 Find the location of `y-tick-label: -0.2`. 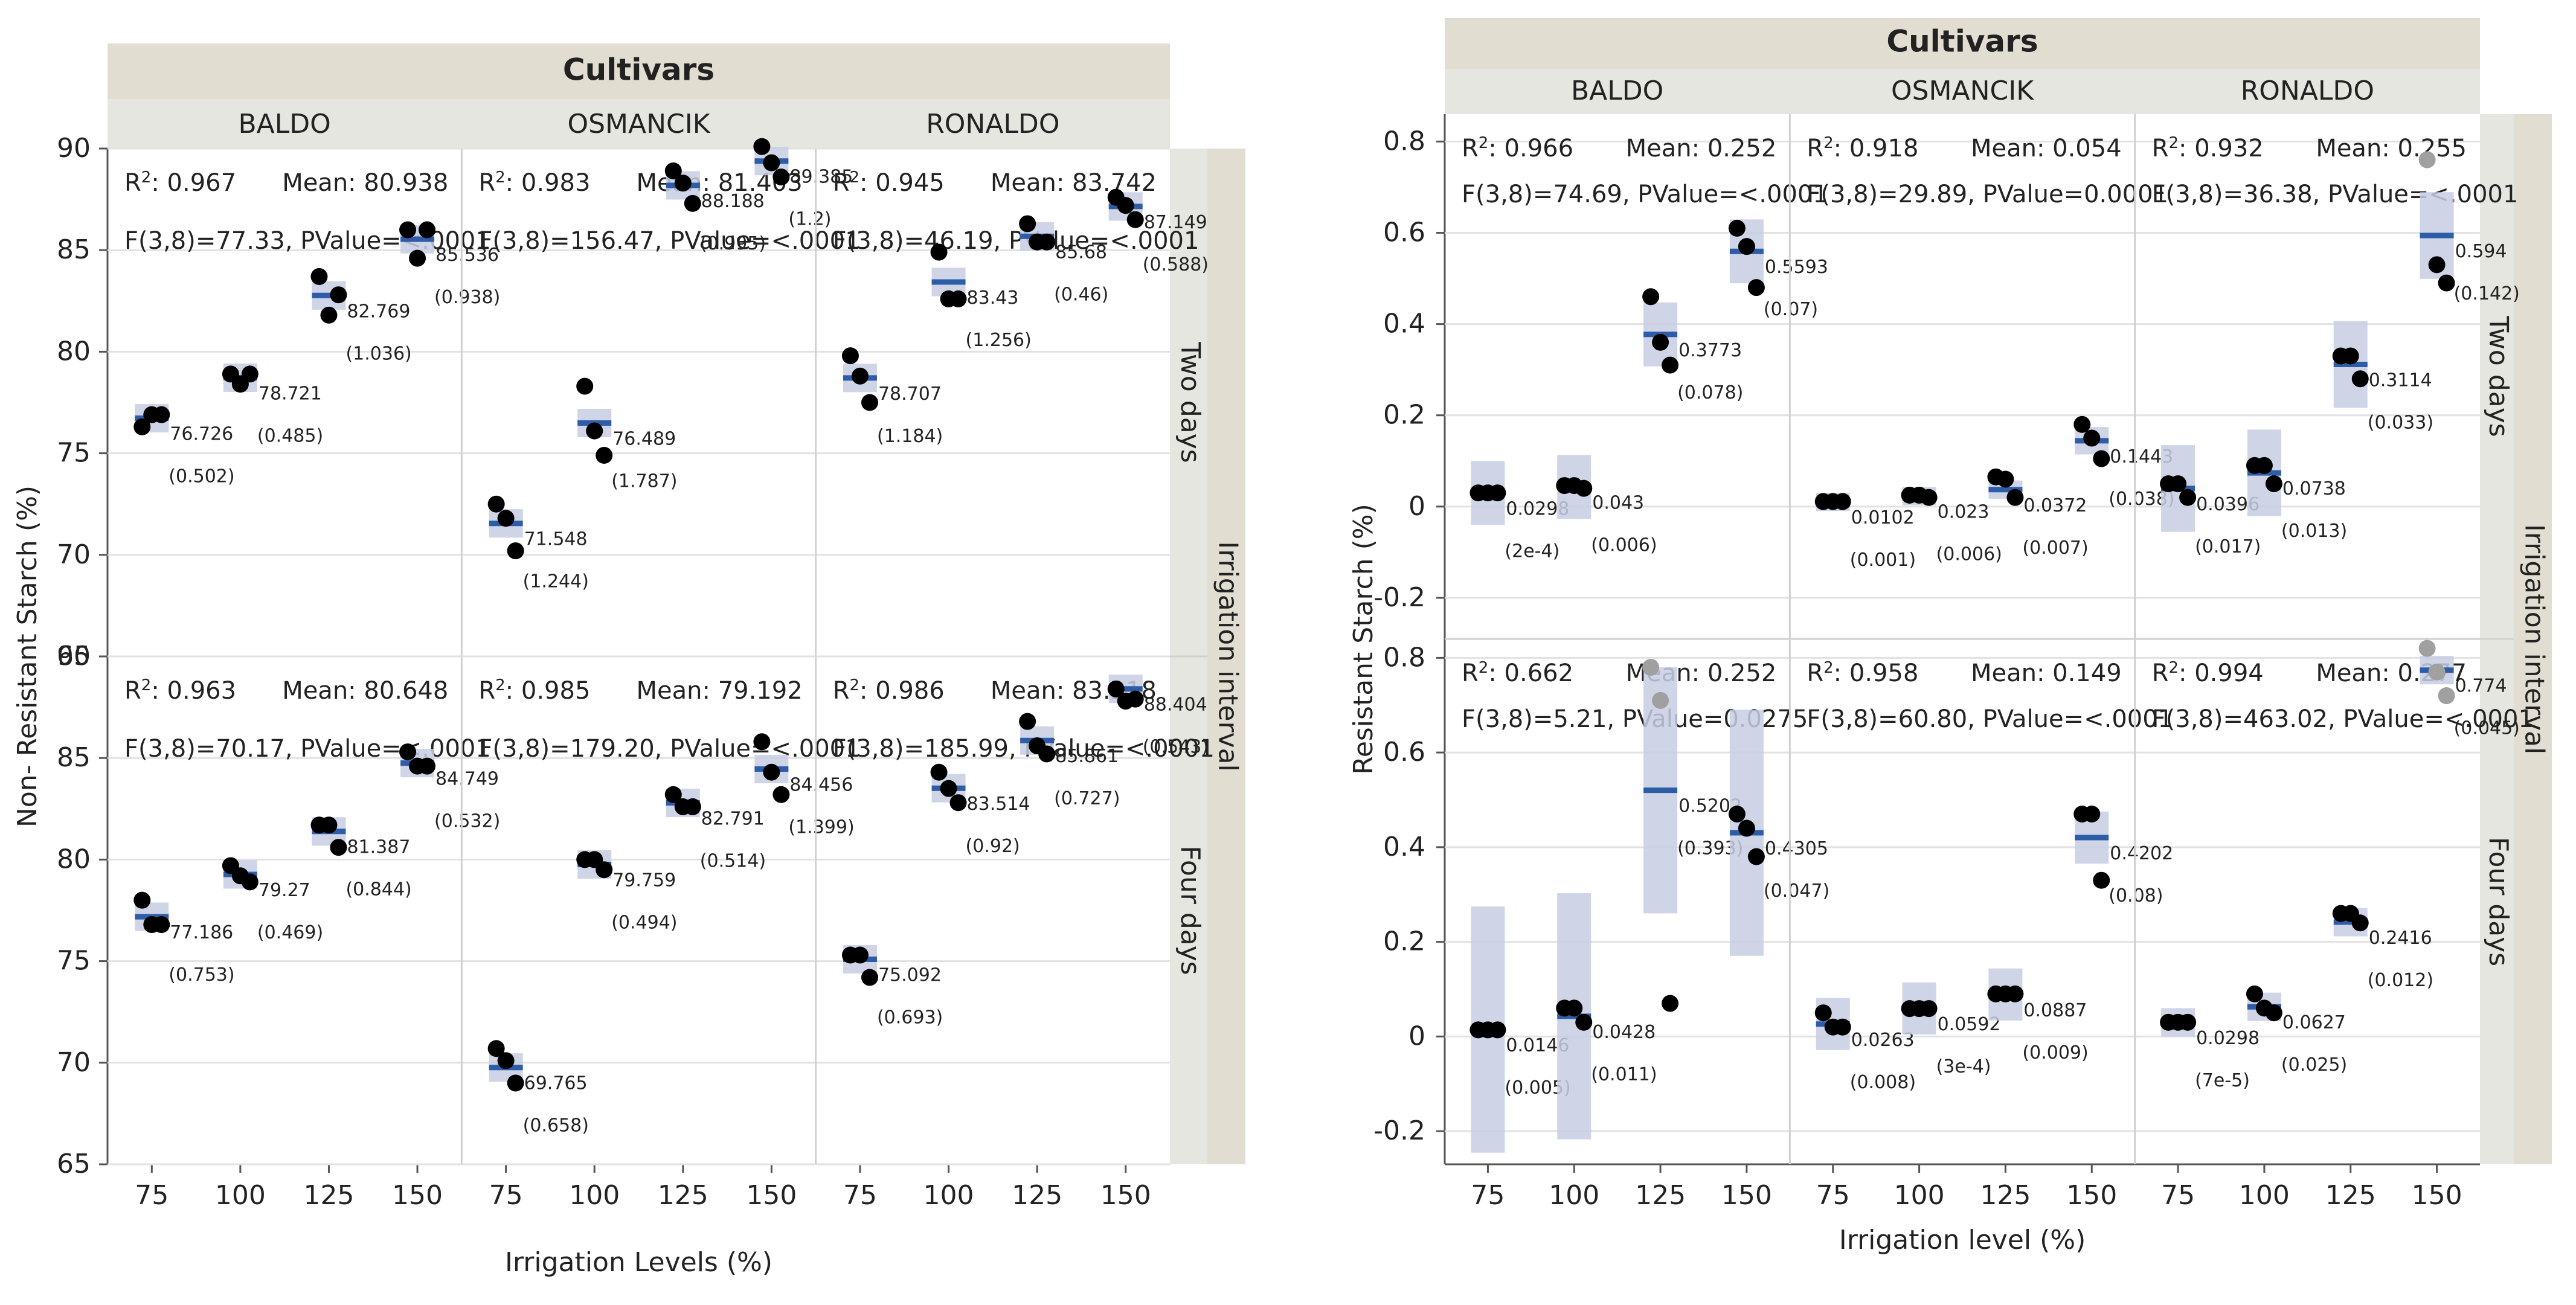

y-tick-label: -0.2 is located at coordinates (1399, 597).